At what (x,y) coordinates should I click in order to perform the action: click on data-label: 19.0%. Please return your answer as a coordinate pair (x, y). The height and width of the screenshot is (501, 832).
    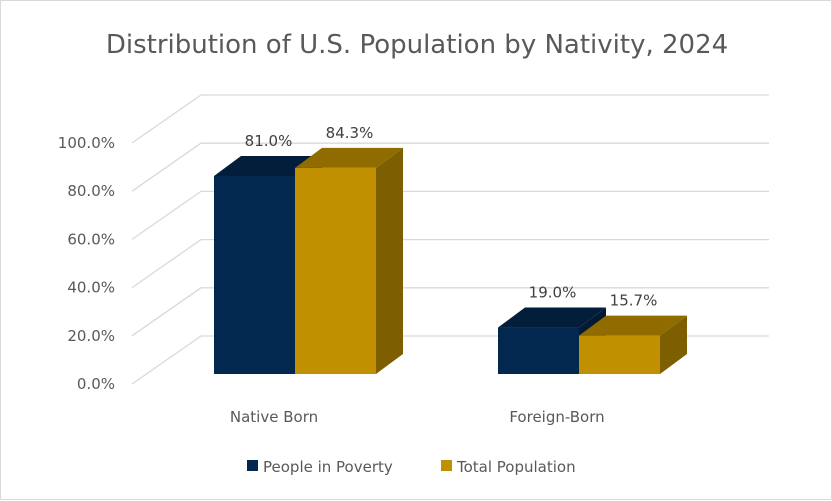
    Looking at the image, I should click on (553, 293).